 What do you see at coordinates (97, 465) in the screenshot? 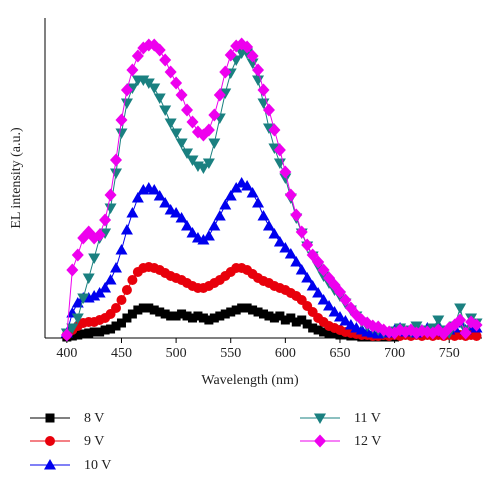
I see `legend-label: 10 V` at bounding box center [97, 465].